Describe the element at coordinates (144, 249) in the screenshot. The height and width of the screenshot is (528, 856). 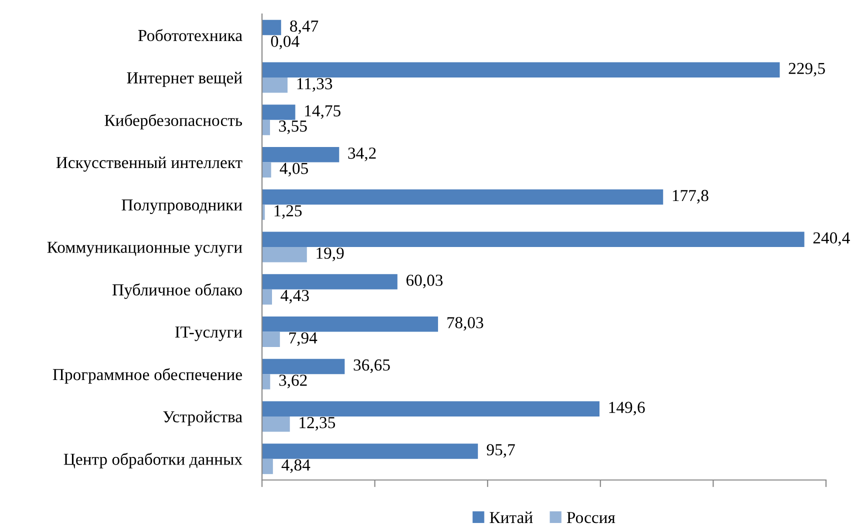
I see `y-tick-label: Коммуникационные услуги` at that location.